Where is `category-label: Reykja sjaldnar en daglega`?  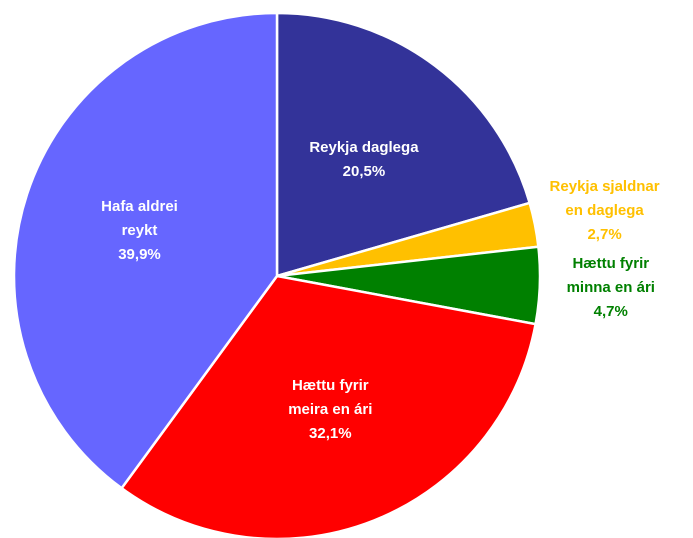 category-label: Reykja sjaldnar en daglega is located at coordinates (604, 198).